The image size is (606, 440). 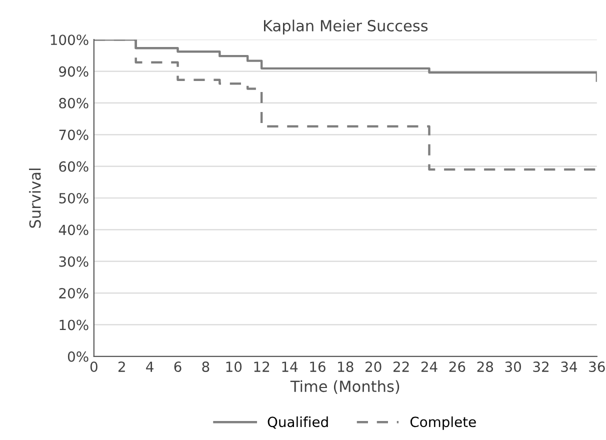 What do you see at coordinates (290, 367) in the screenshot?
I see `x-tick-label: 14` at bounding box center [290, 367].